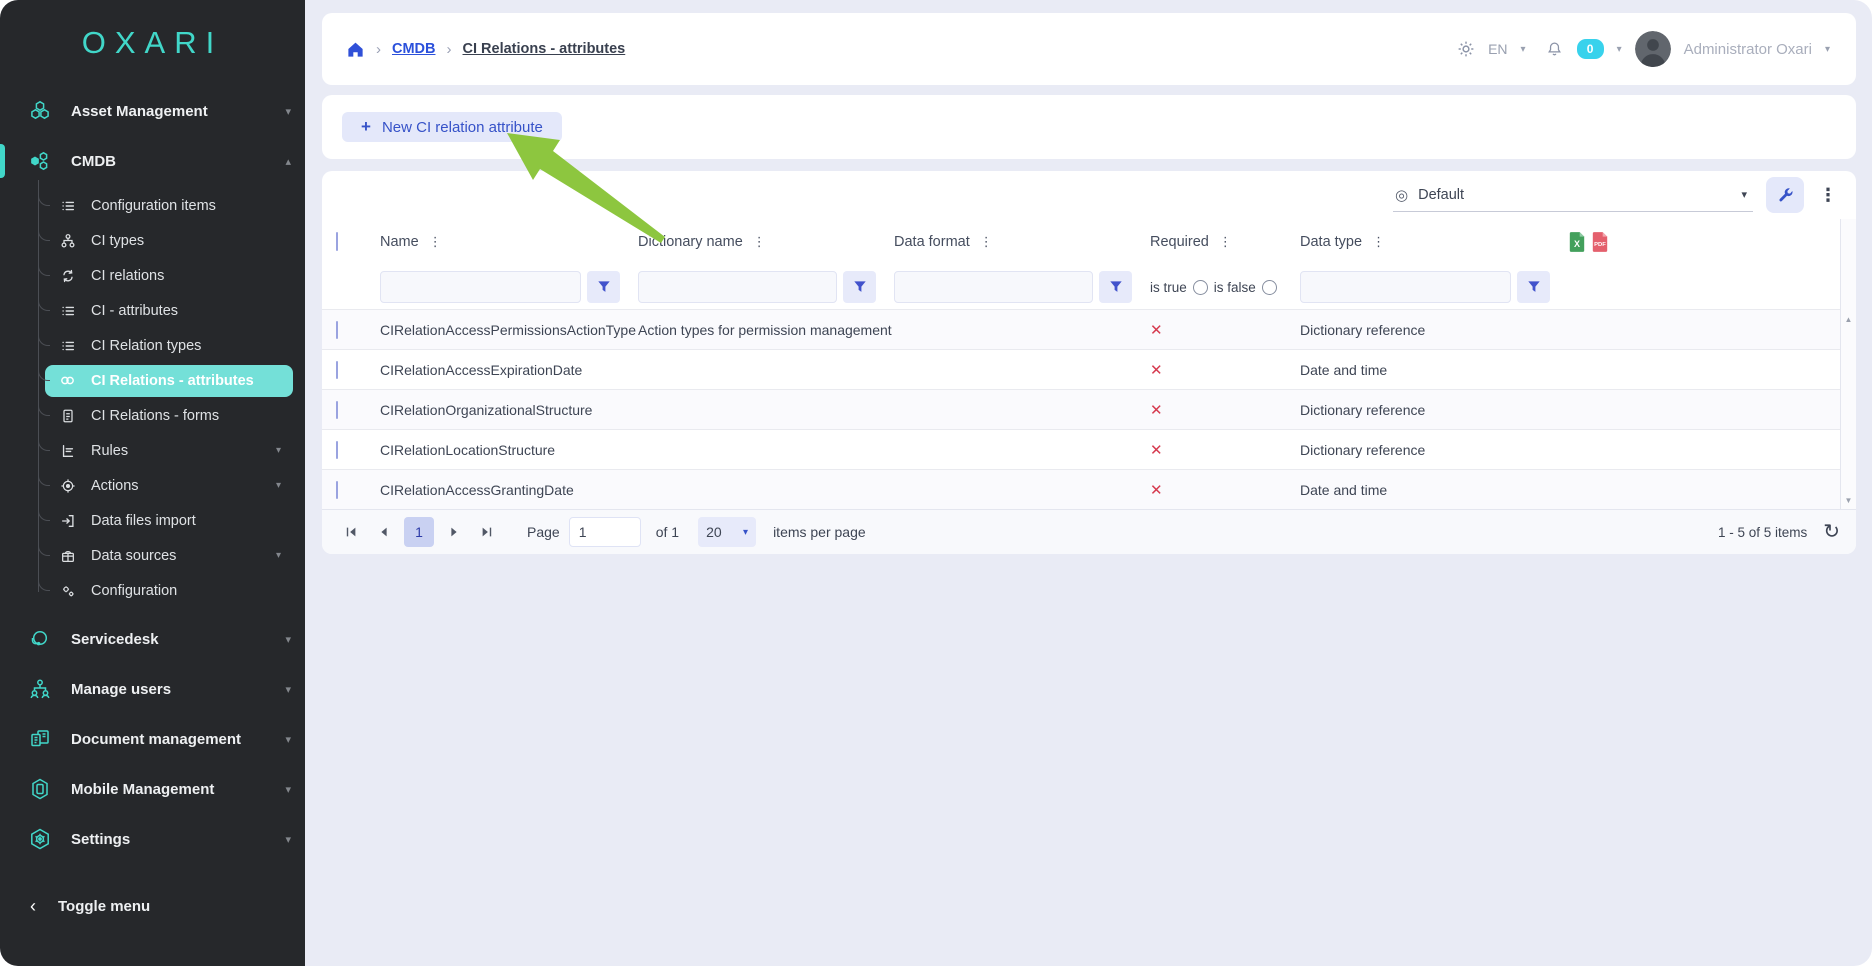 This screenshot has width=1872, height=966. I want to click on sidebar-item-data-files-import: Data files import, so click(152, 520).